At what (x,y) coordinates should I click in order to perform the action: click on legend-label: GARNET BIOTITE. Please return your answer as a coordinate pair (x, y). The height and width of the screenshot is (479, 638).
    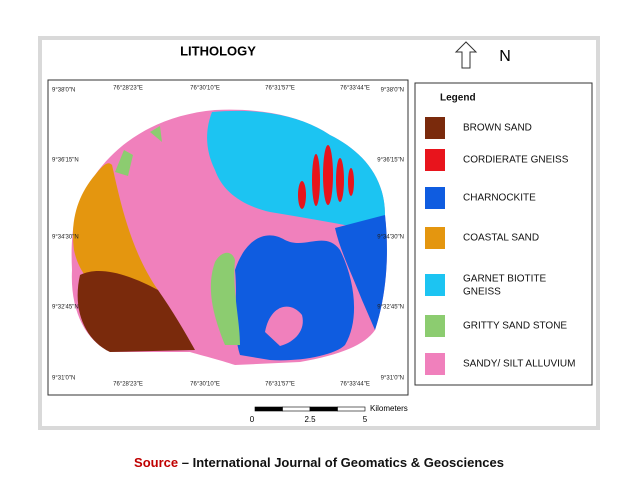
    Looking at the image, I should click on (504, 279).